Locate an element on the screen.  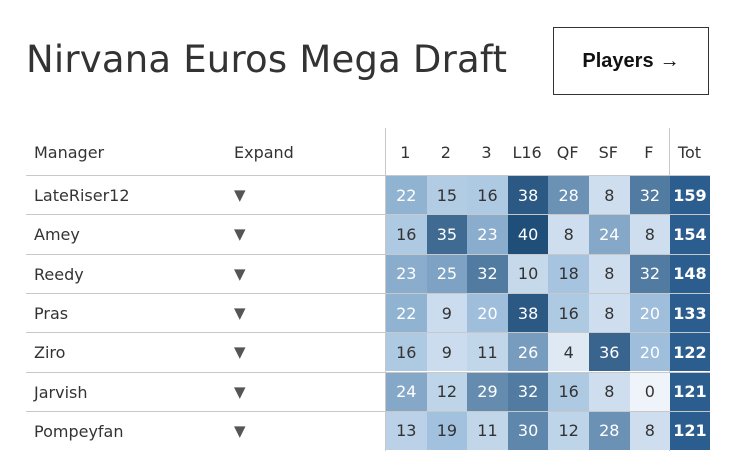
score-cell: 0 is located at coordinates (650, 391).